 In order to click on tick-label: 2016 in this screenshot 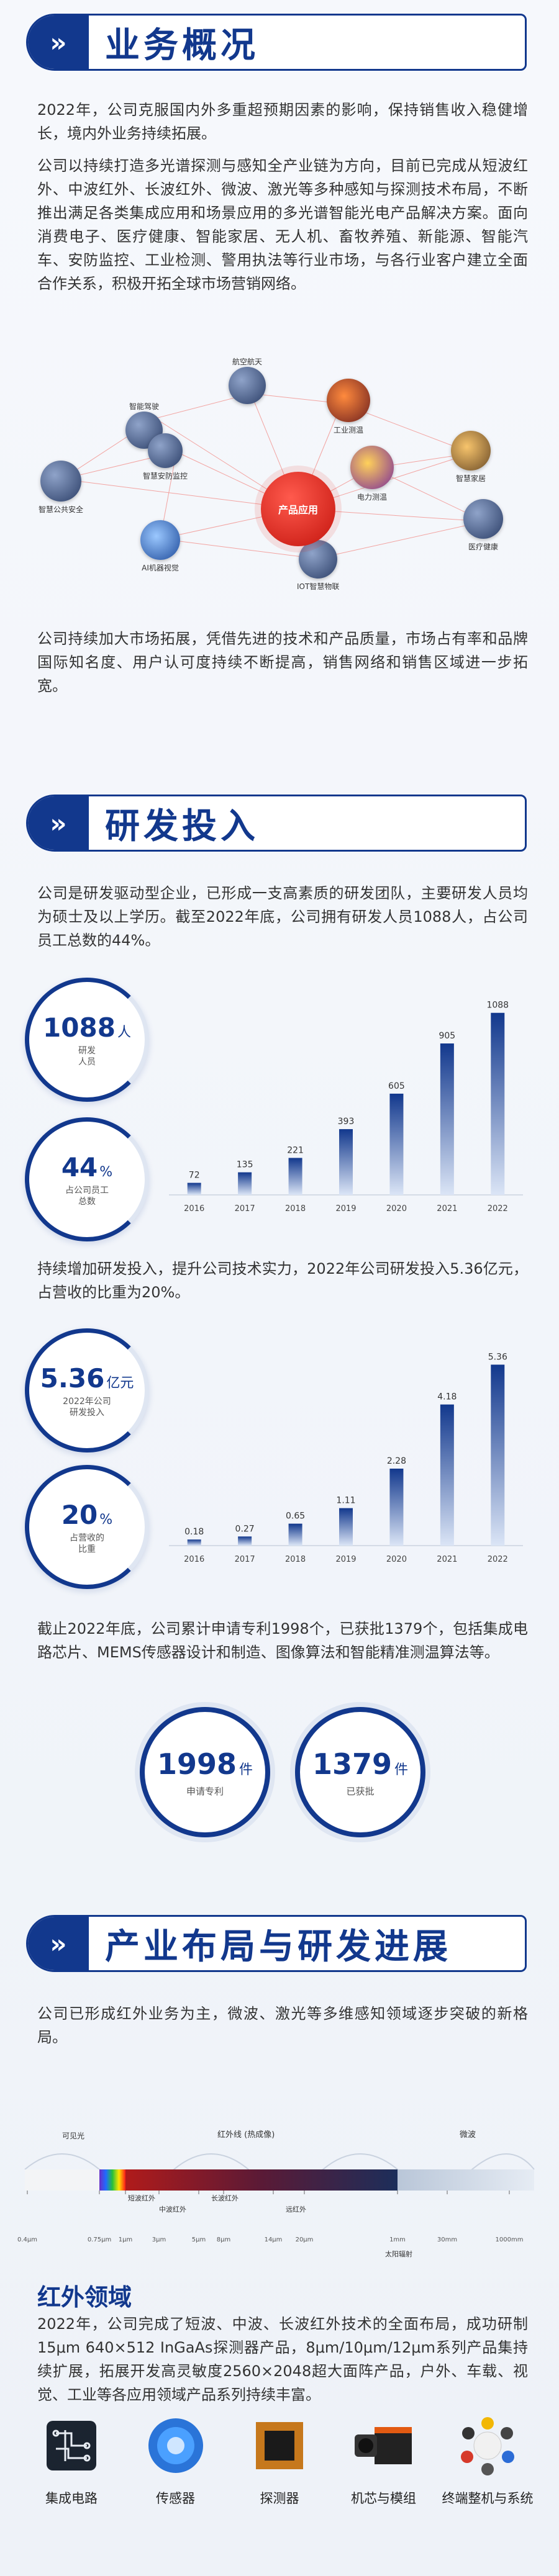, I will do `click(194, 1209)`.